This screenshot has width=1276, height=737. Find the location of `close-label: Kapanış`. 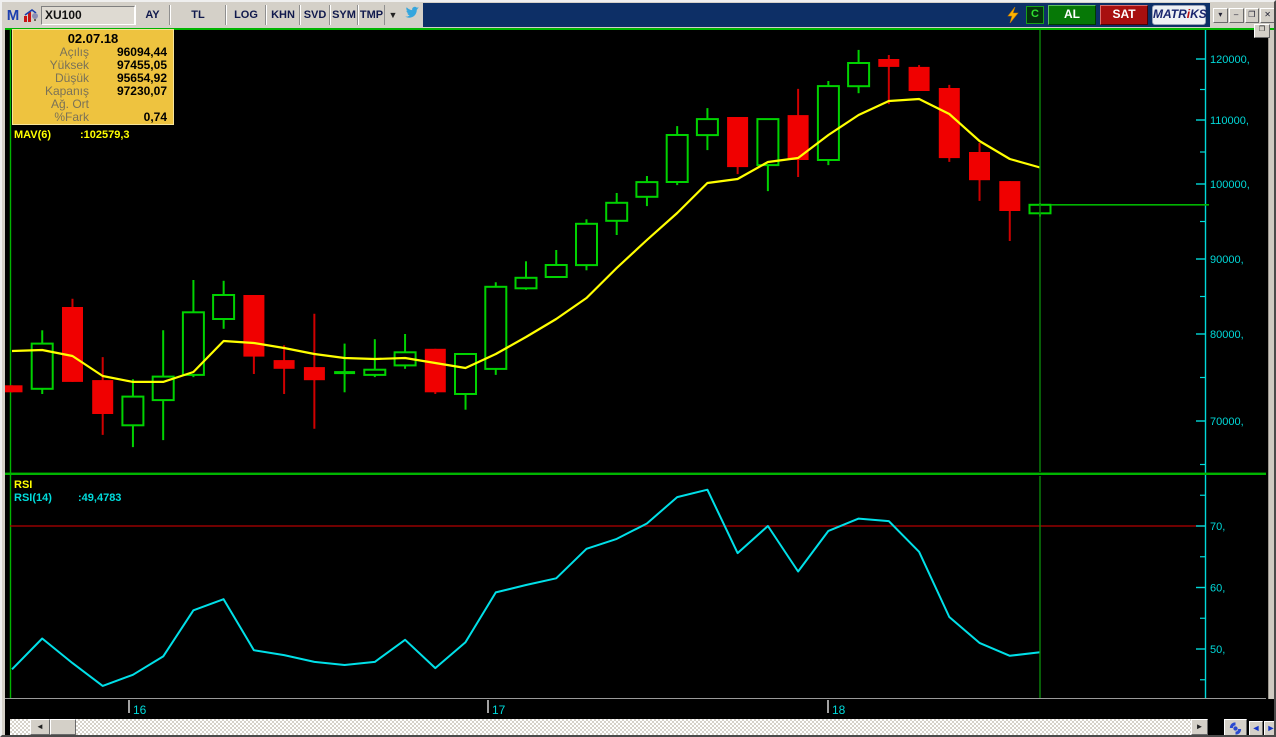

close-label: Kapanış is located at coordinates (66, 91).